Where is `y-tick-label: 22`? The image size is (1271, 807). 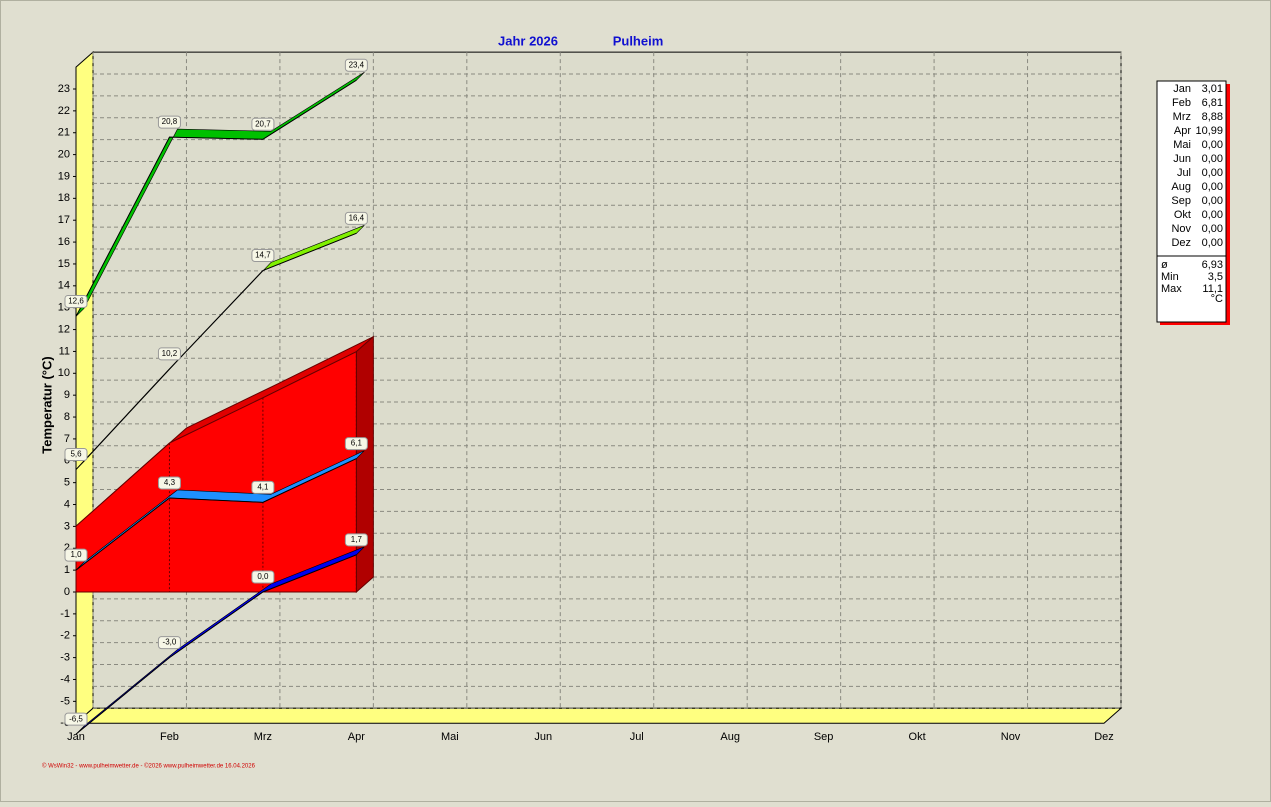
y-tick-label: 22 is located at coordinates (64, 111).